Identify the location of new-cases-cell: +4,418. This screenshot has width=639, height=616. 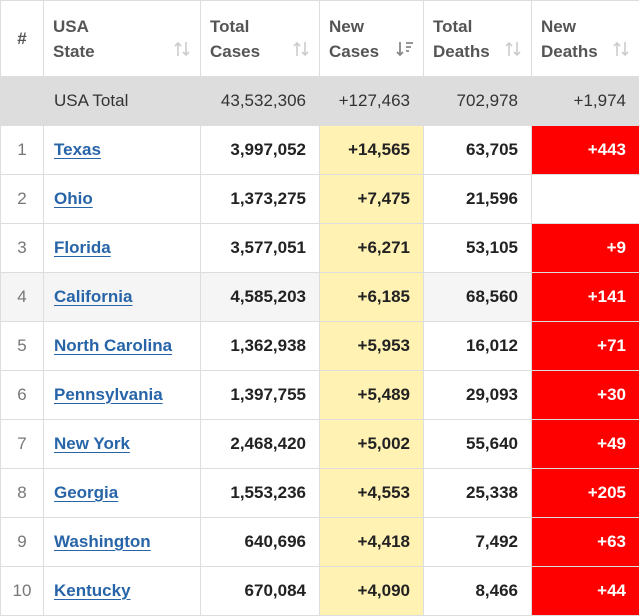
(372, 542).